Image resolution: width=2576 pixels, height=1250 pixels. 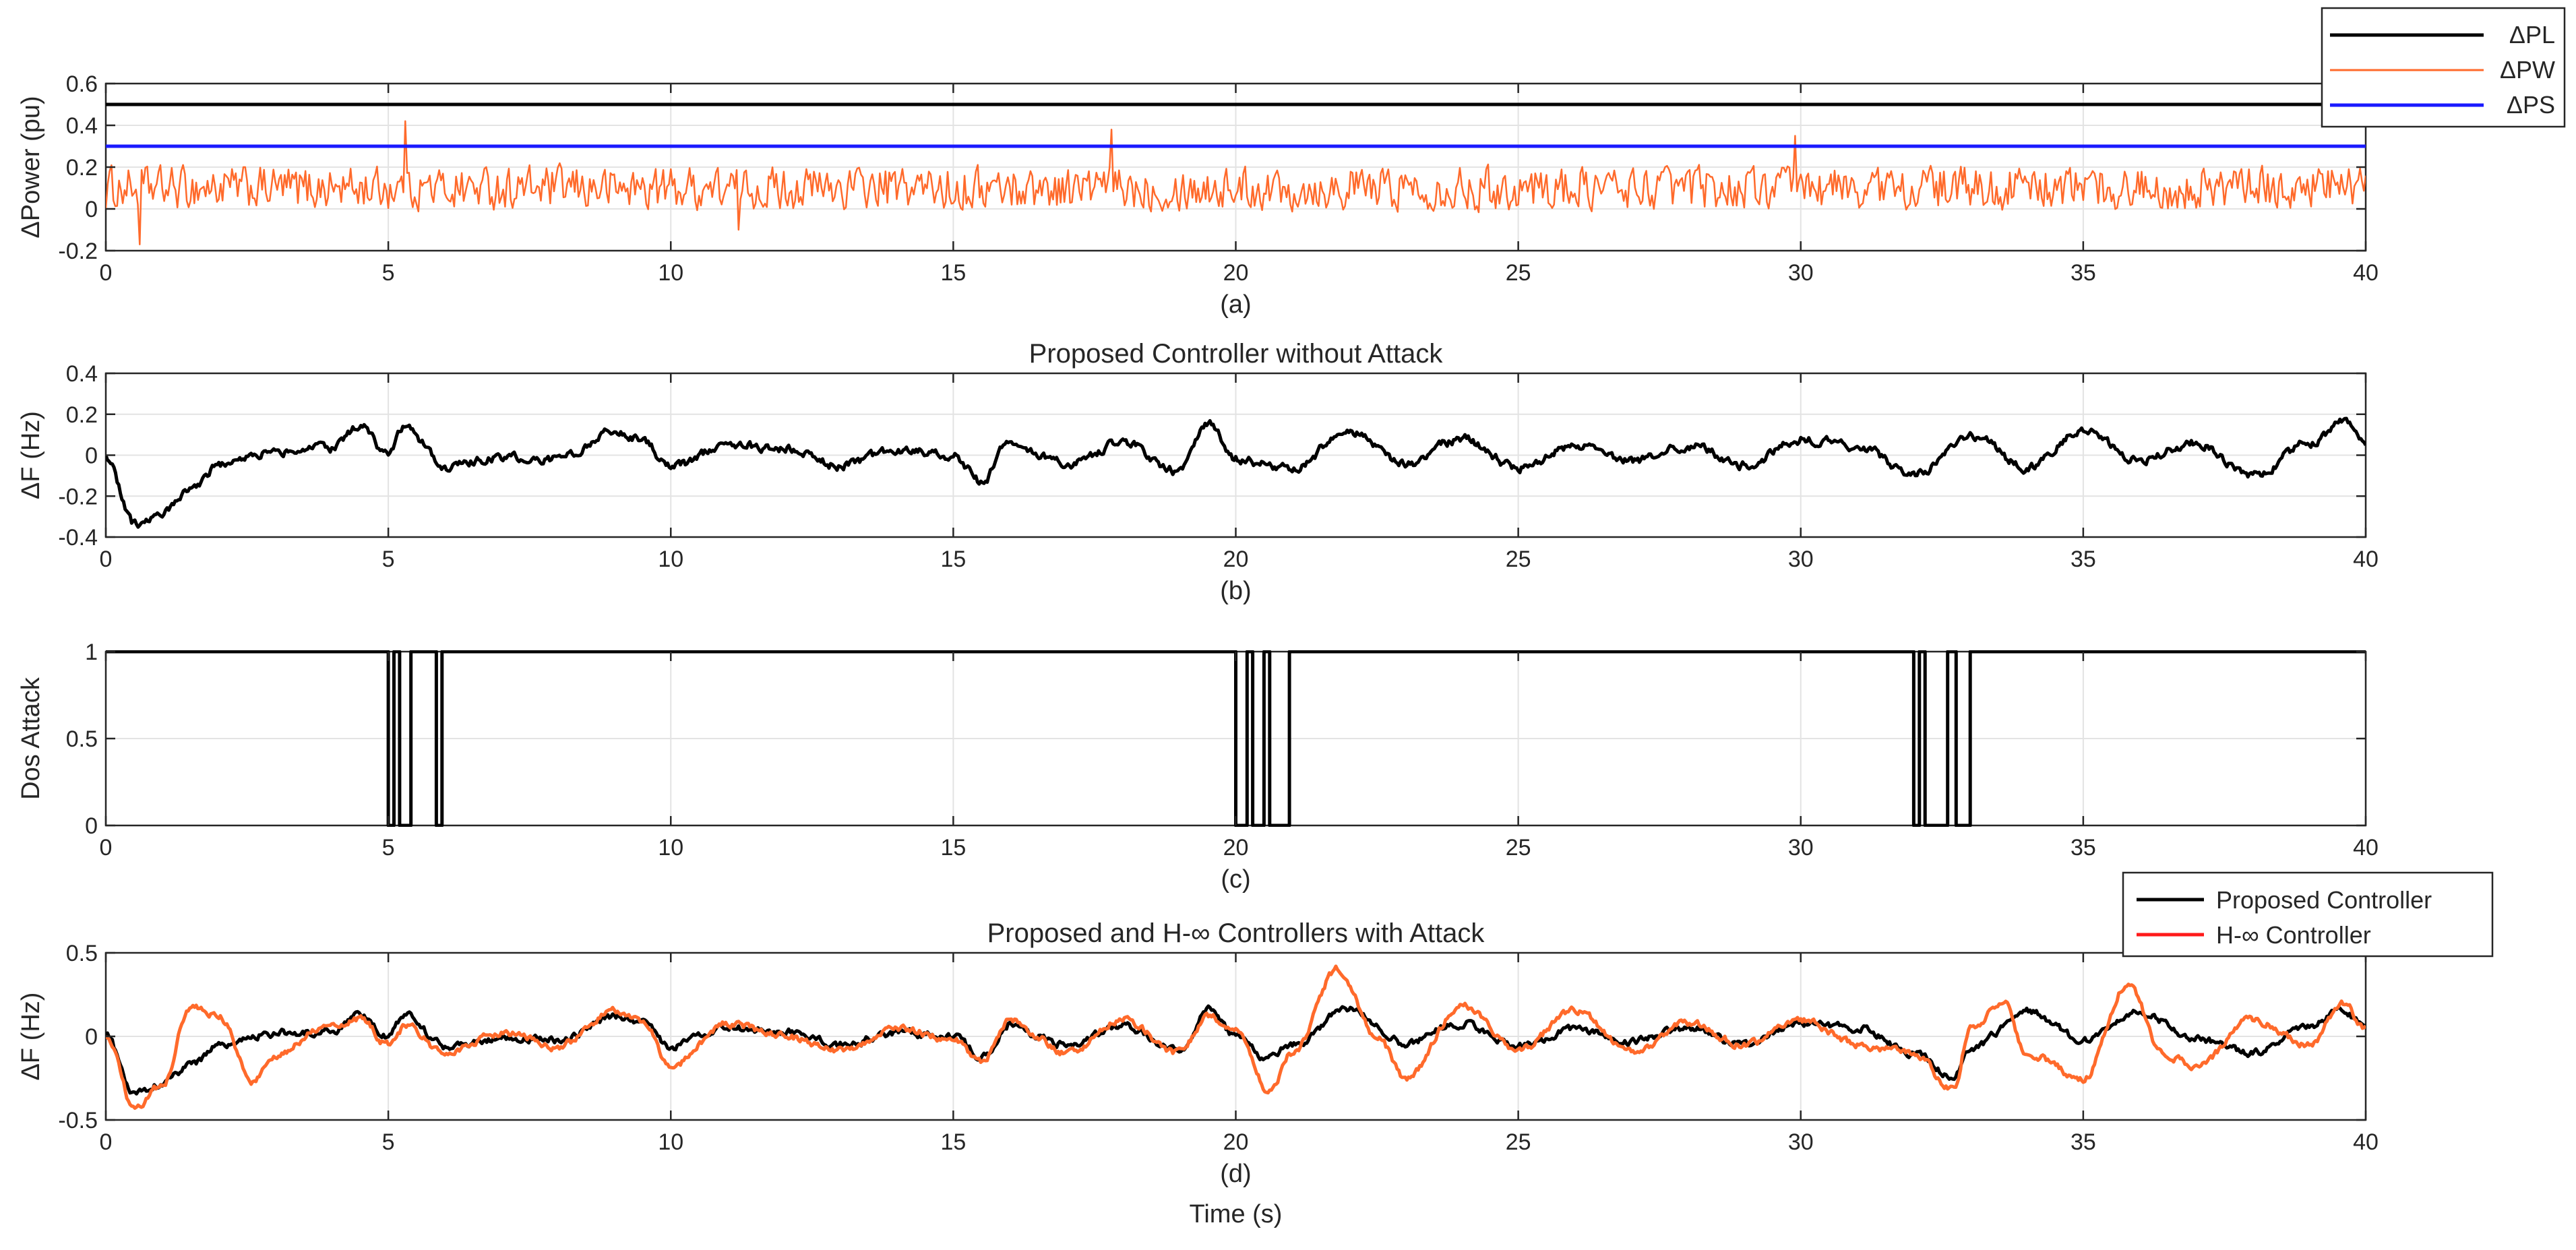 I want to click on series-line-plot-b, so click(x=1236, y=472).